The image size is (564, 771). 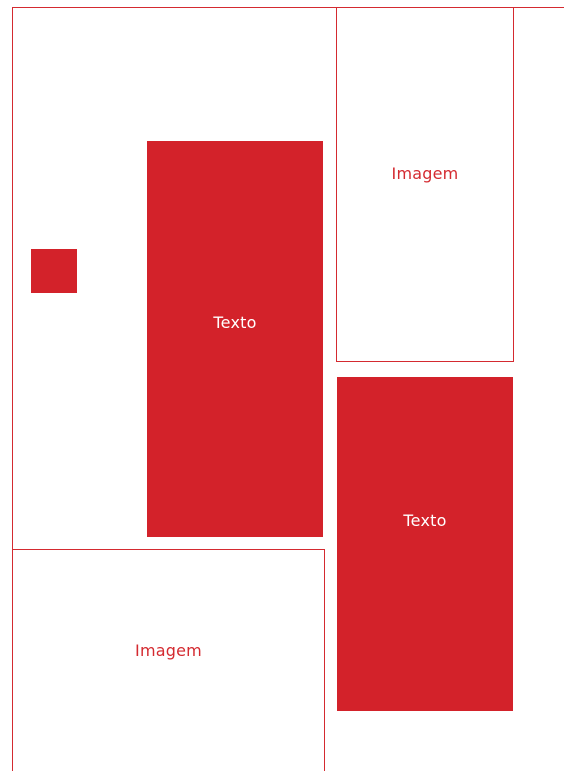 I want to click on red-square-marker, so click(x=54, y=271).